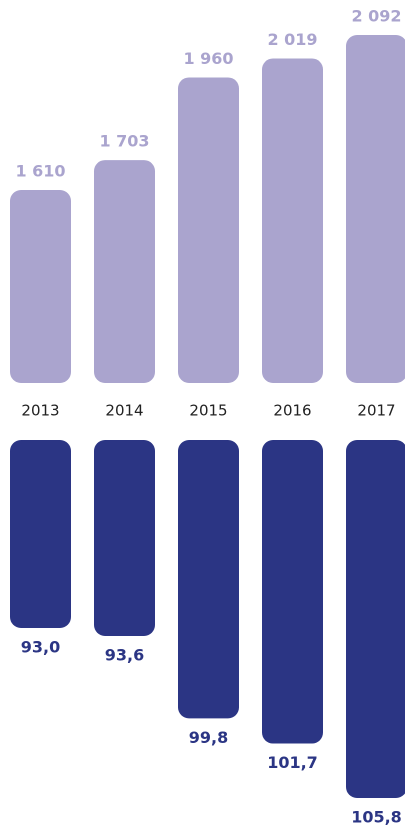  Describe the element at coordinates (124, 141) in the screenshot. I see `value-label: 1 703` at that location.